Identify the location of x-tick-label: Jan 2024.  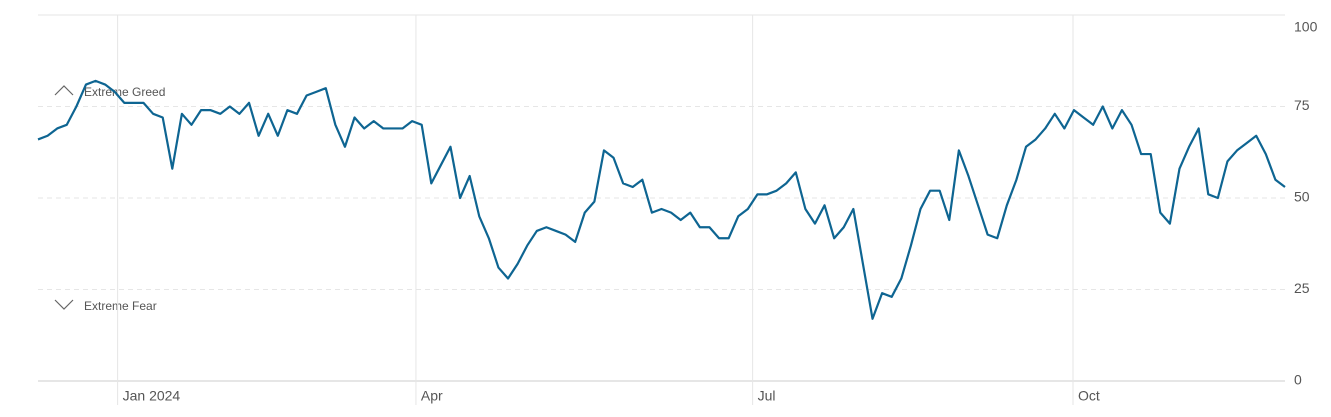
(152, 396).